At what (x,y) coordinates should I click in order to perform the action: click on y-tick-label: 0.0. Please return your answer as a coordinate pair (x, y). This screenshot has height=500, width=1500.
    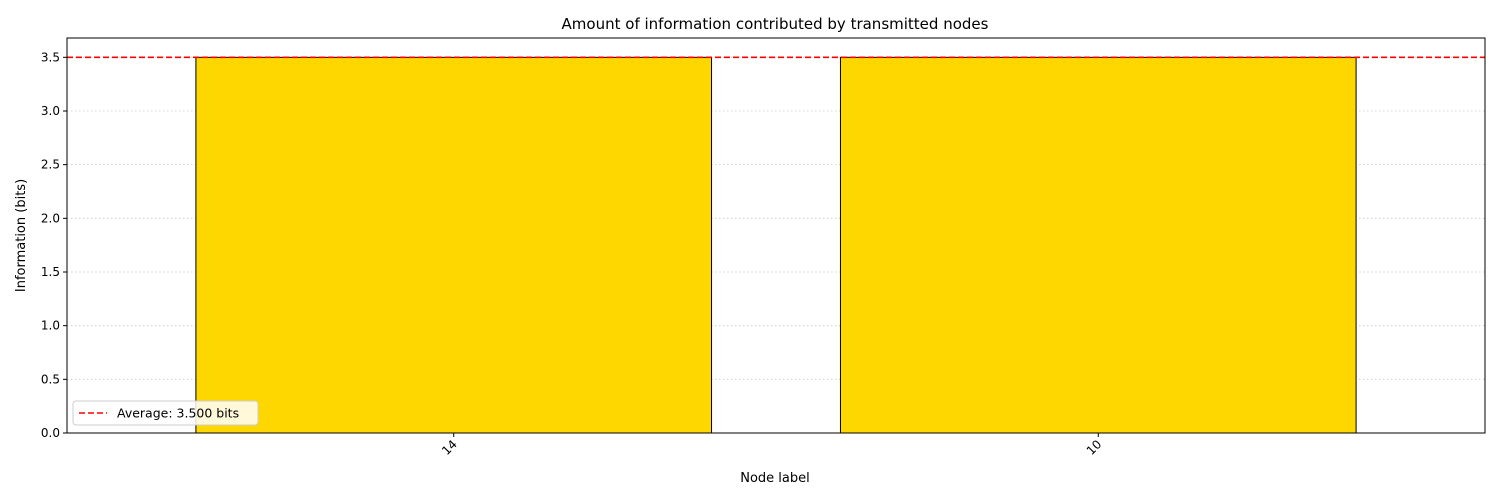
    Looking at the image, I should click on (50, 433).